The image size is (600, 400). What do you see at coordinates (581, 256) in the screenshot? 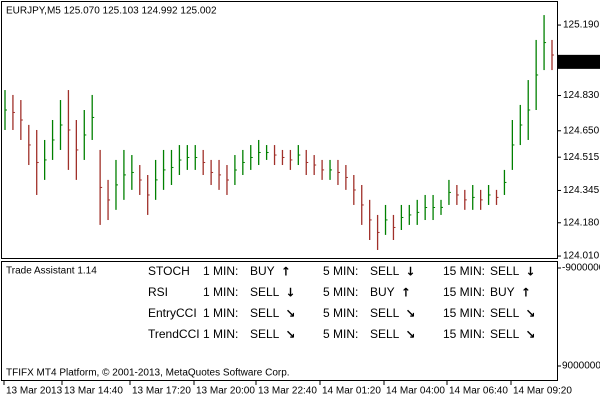
I see `y-tick-label: 124.010` at bounding box center [581, 256].